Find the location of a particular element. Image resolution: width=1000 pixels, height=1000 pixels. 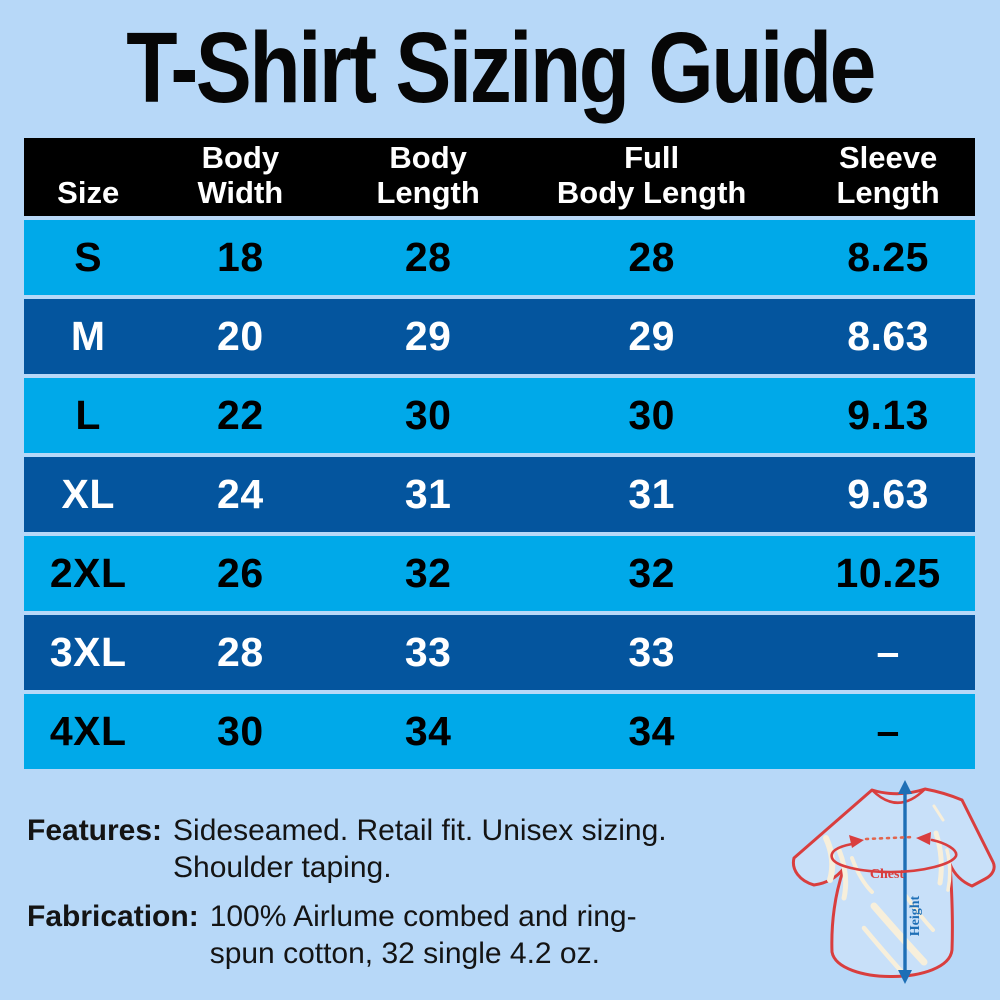

column-header-size: Size is located at coordinates (88, 192).